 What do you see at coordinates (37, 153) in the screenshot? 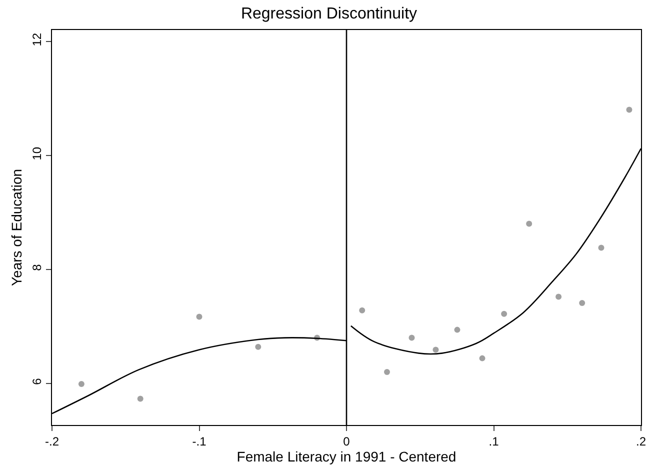
I see `y-tick-label: 10` at bounding box center [37, 153].